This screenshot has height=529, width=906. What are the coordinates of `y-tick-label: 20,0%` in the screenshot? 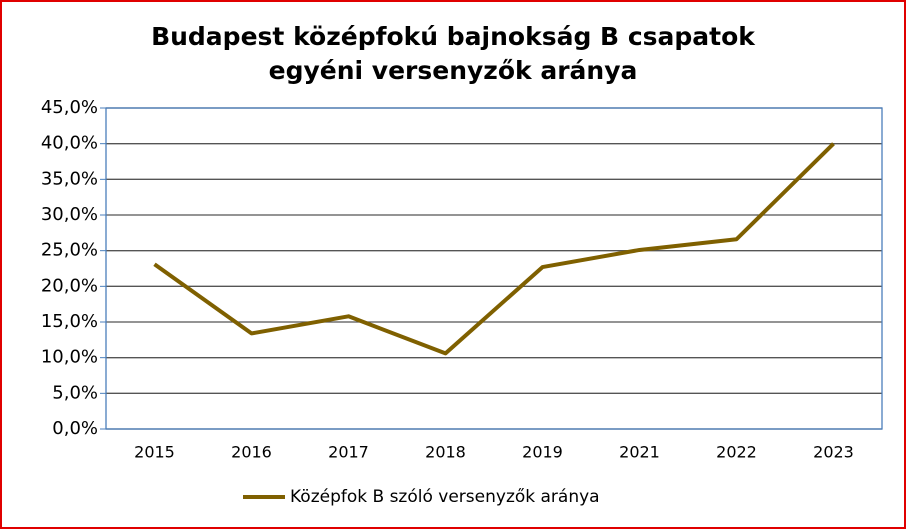 It's located at (69, 285).